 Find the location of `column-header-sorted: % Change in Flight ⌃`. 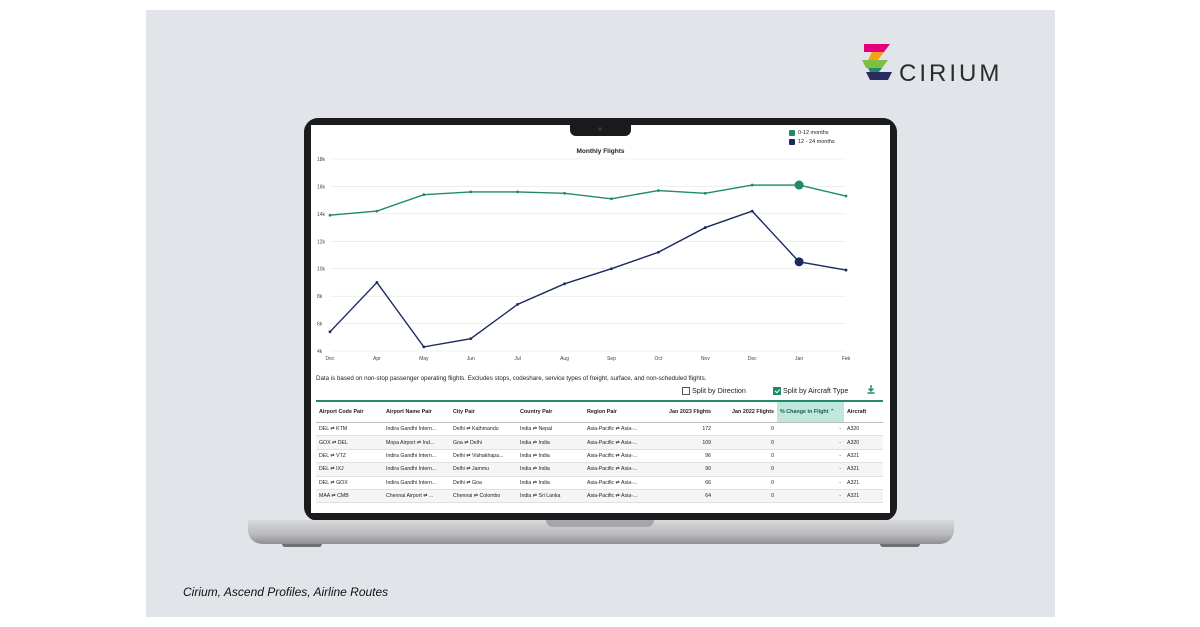

column-header-sorted: % Change in Flight ⌃ is located at coordinates (810, 411).